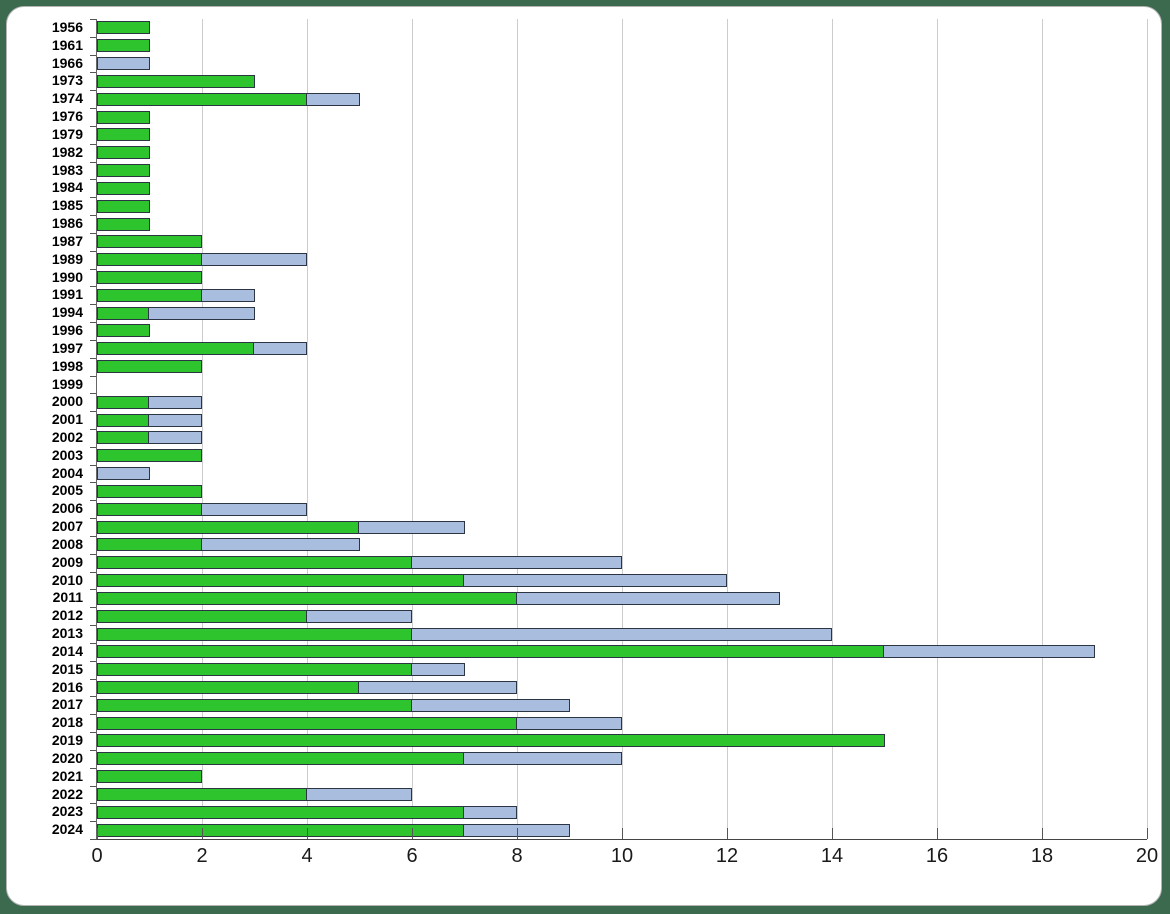 This screenshot has width=1170, height=914. I want to click on year-label: 2005, so click(67, 490).